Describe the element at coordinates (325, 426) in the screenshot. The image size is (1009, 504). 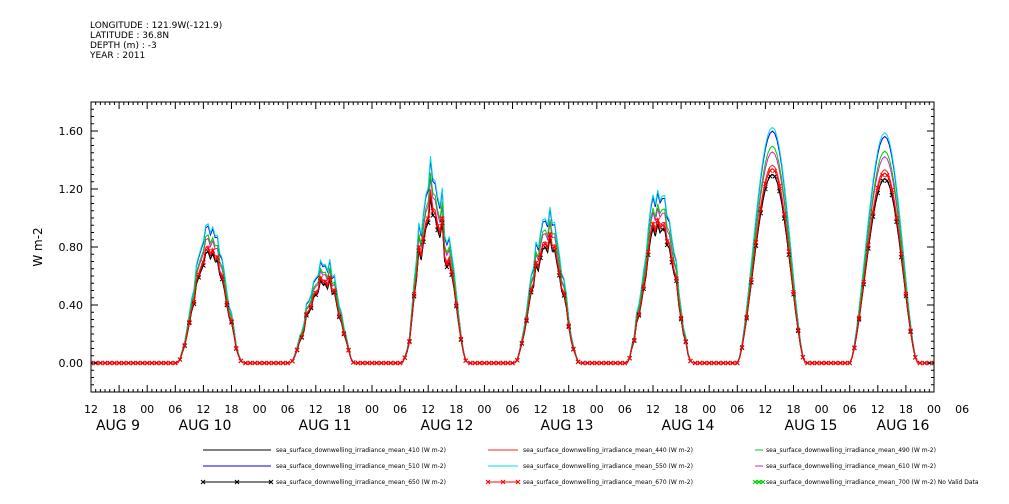
I see `x-day-label: AUG 11` at that location.